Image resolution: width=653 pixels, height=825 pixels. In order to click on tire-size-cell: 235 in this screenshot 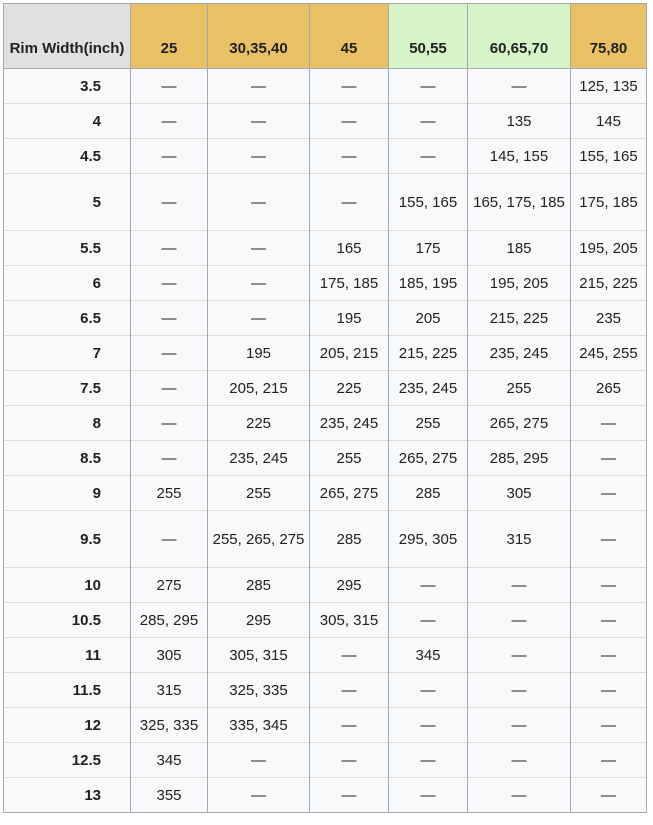, I will do `click(608, 318)`.